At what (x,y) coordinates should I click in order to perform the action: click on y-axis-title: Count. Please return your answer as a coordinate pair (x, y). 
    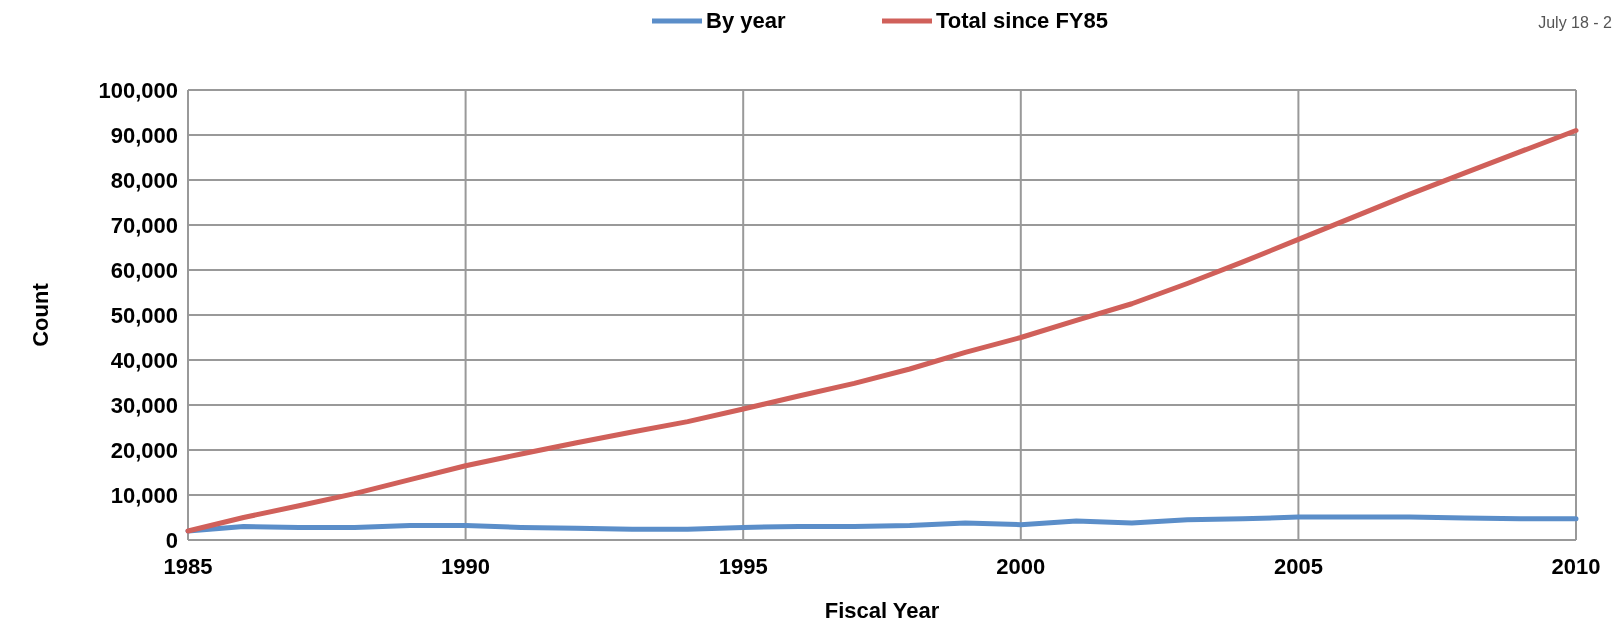
    Looking at the image, I should click on (40, 314).